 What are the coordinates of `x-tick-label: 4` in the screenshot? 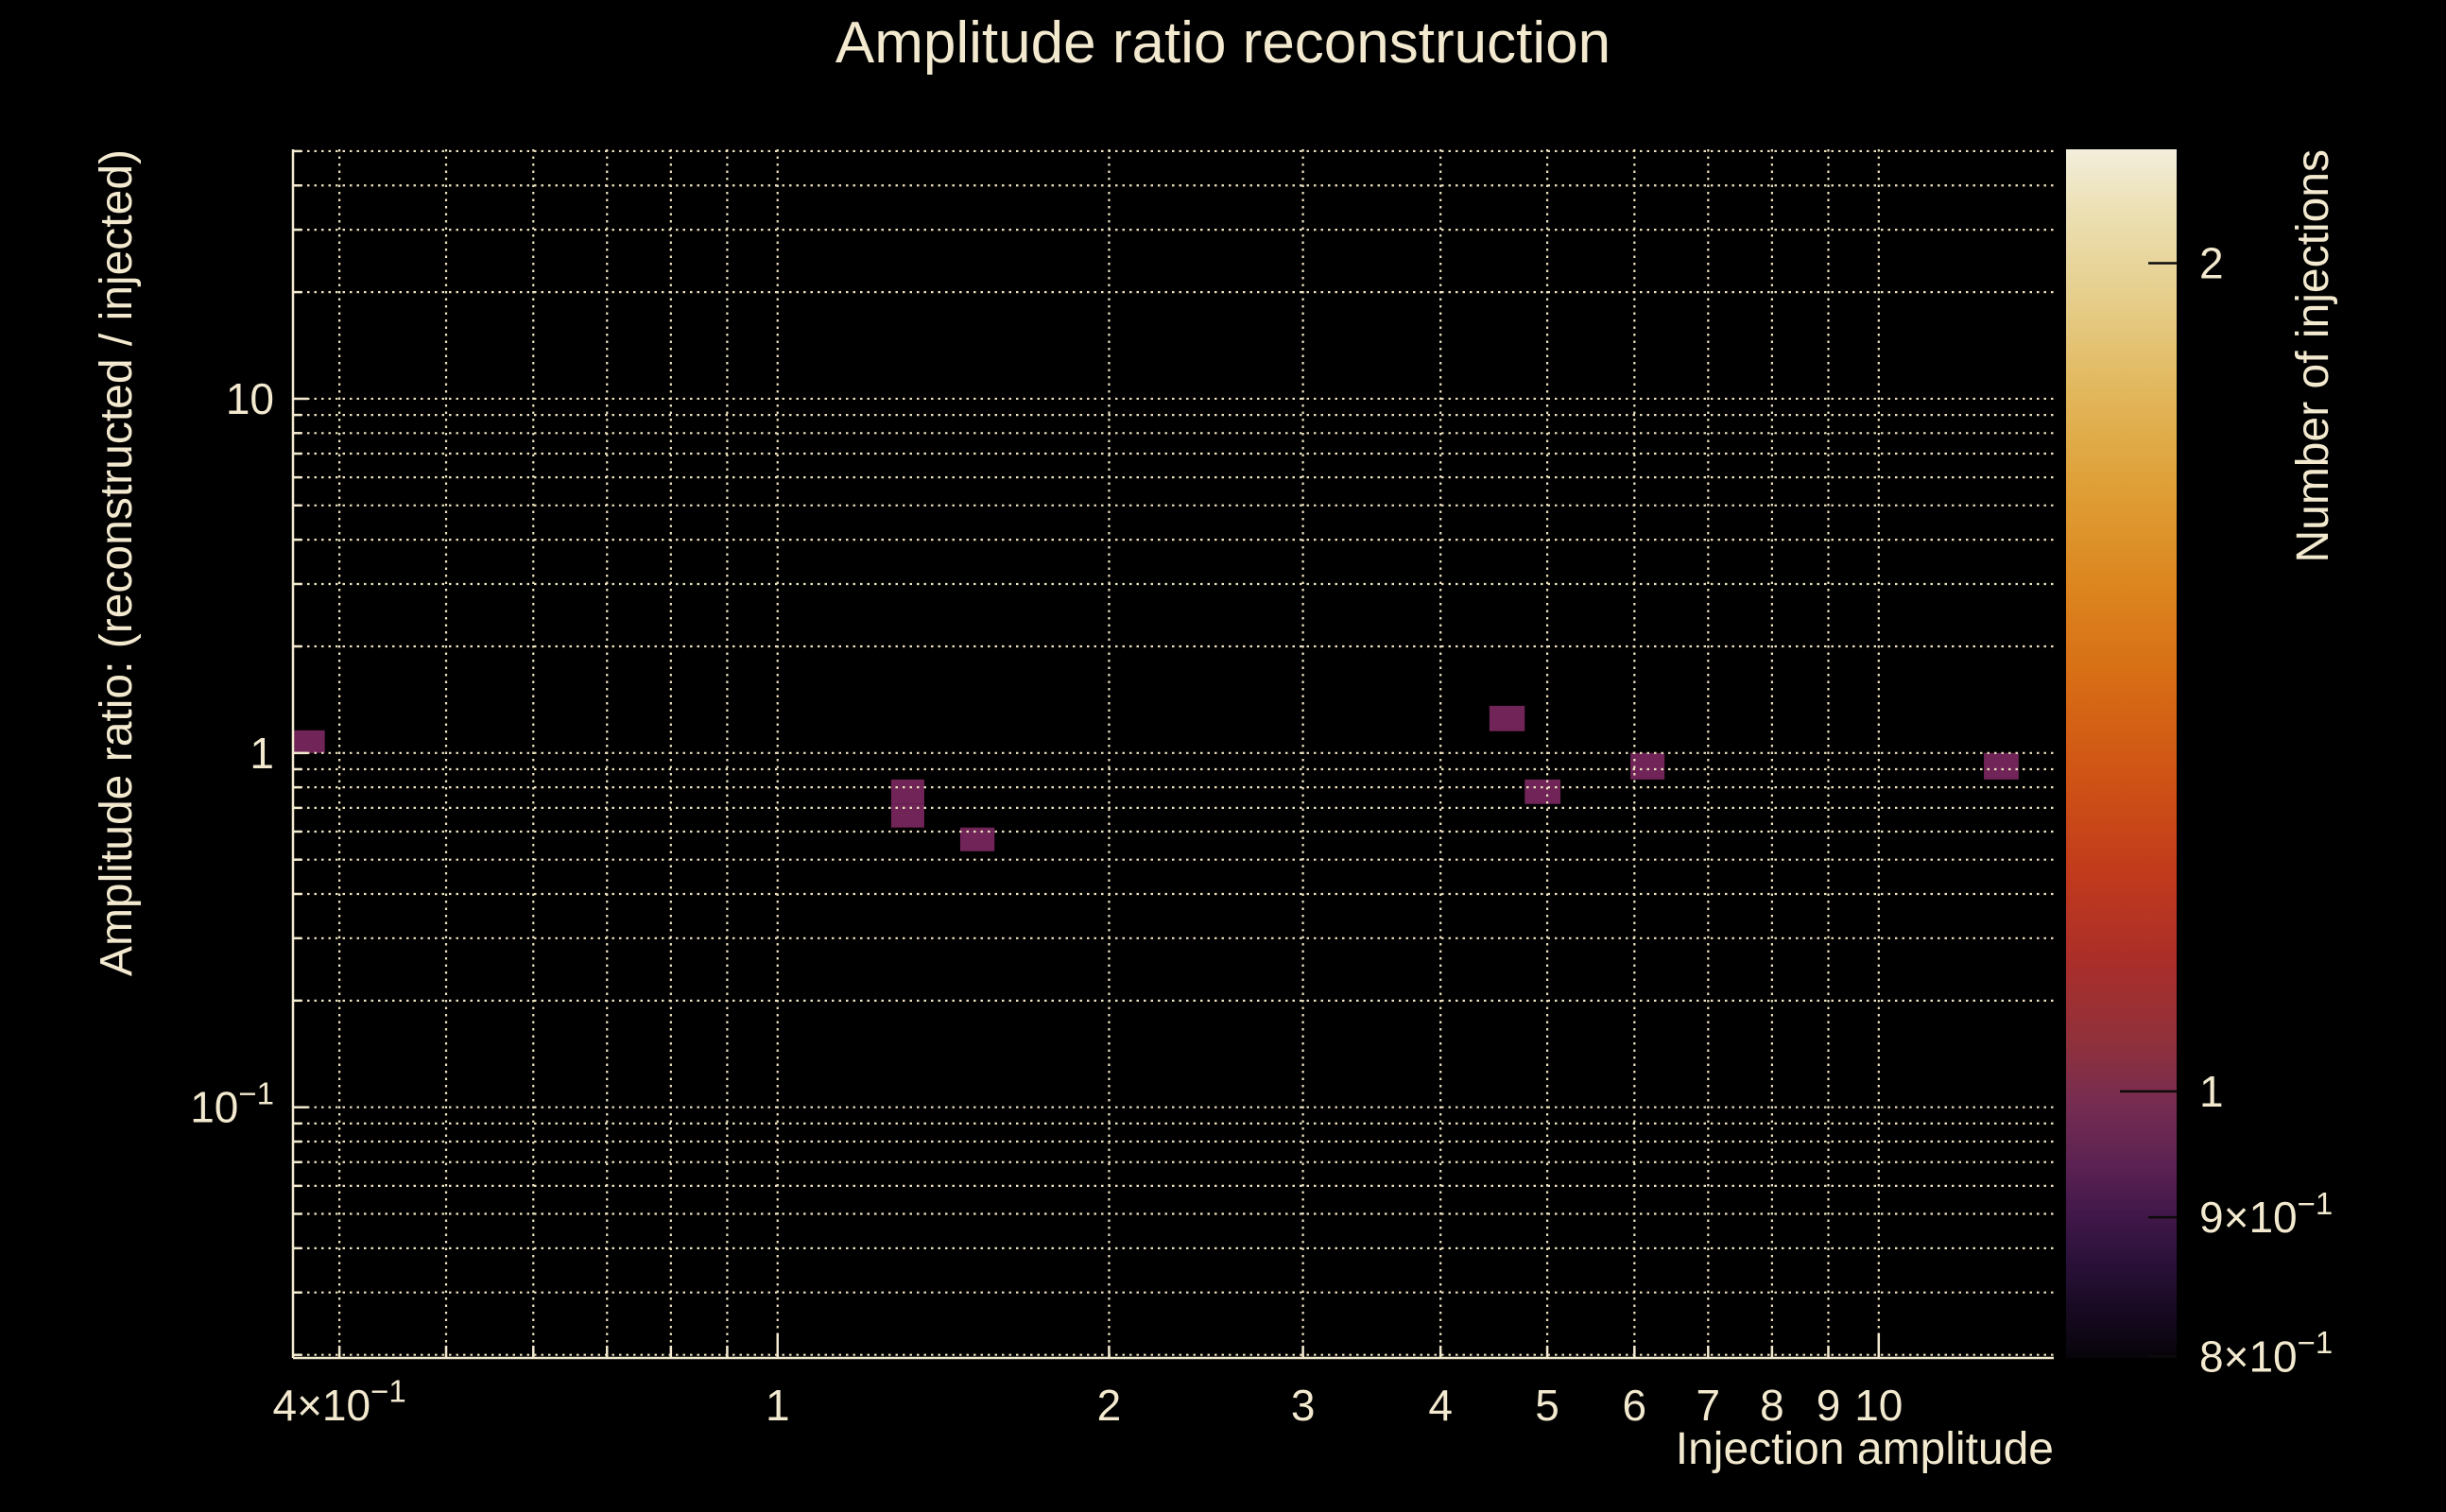 It's located at (1440, 1405).